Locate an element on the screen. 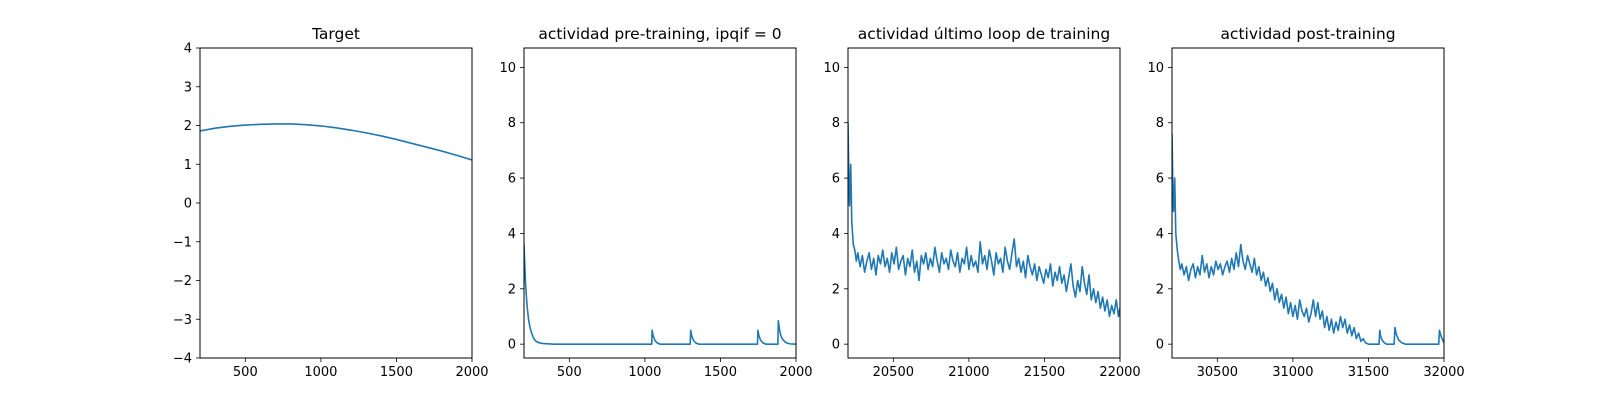 Image resolution: width=1600 pixels, height=400 pixels. y-tick-label: −3 is located at coordinates (182, 320).